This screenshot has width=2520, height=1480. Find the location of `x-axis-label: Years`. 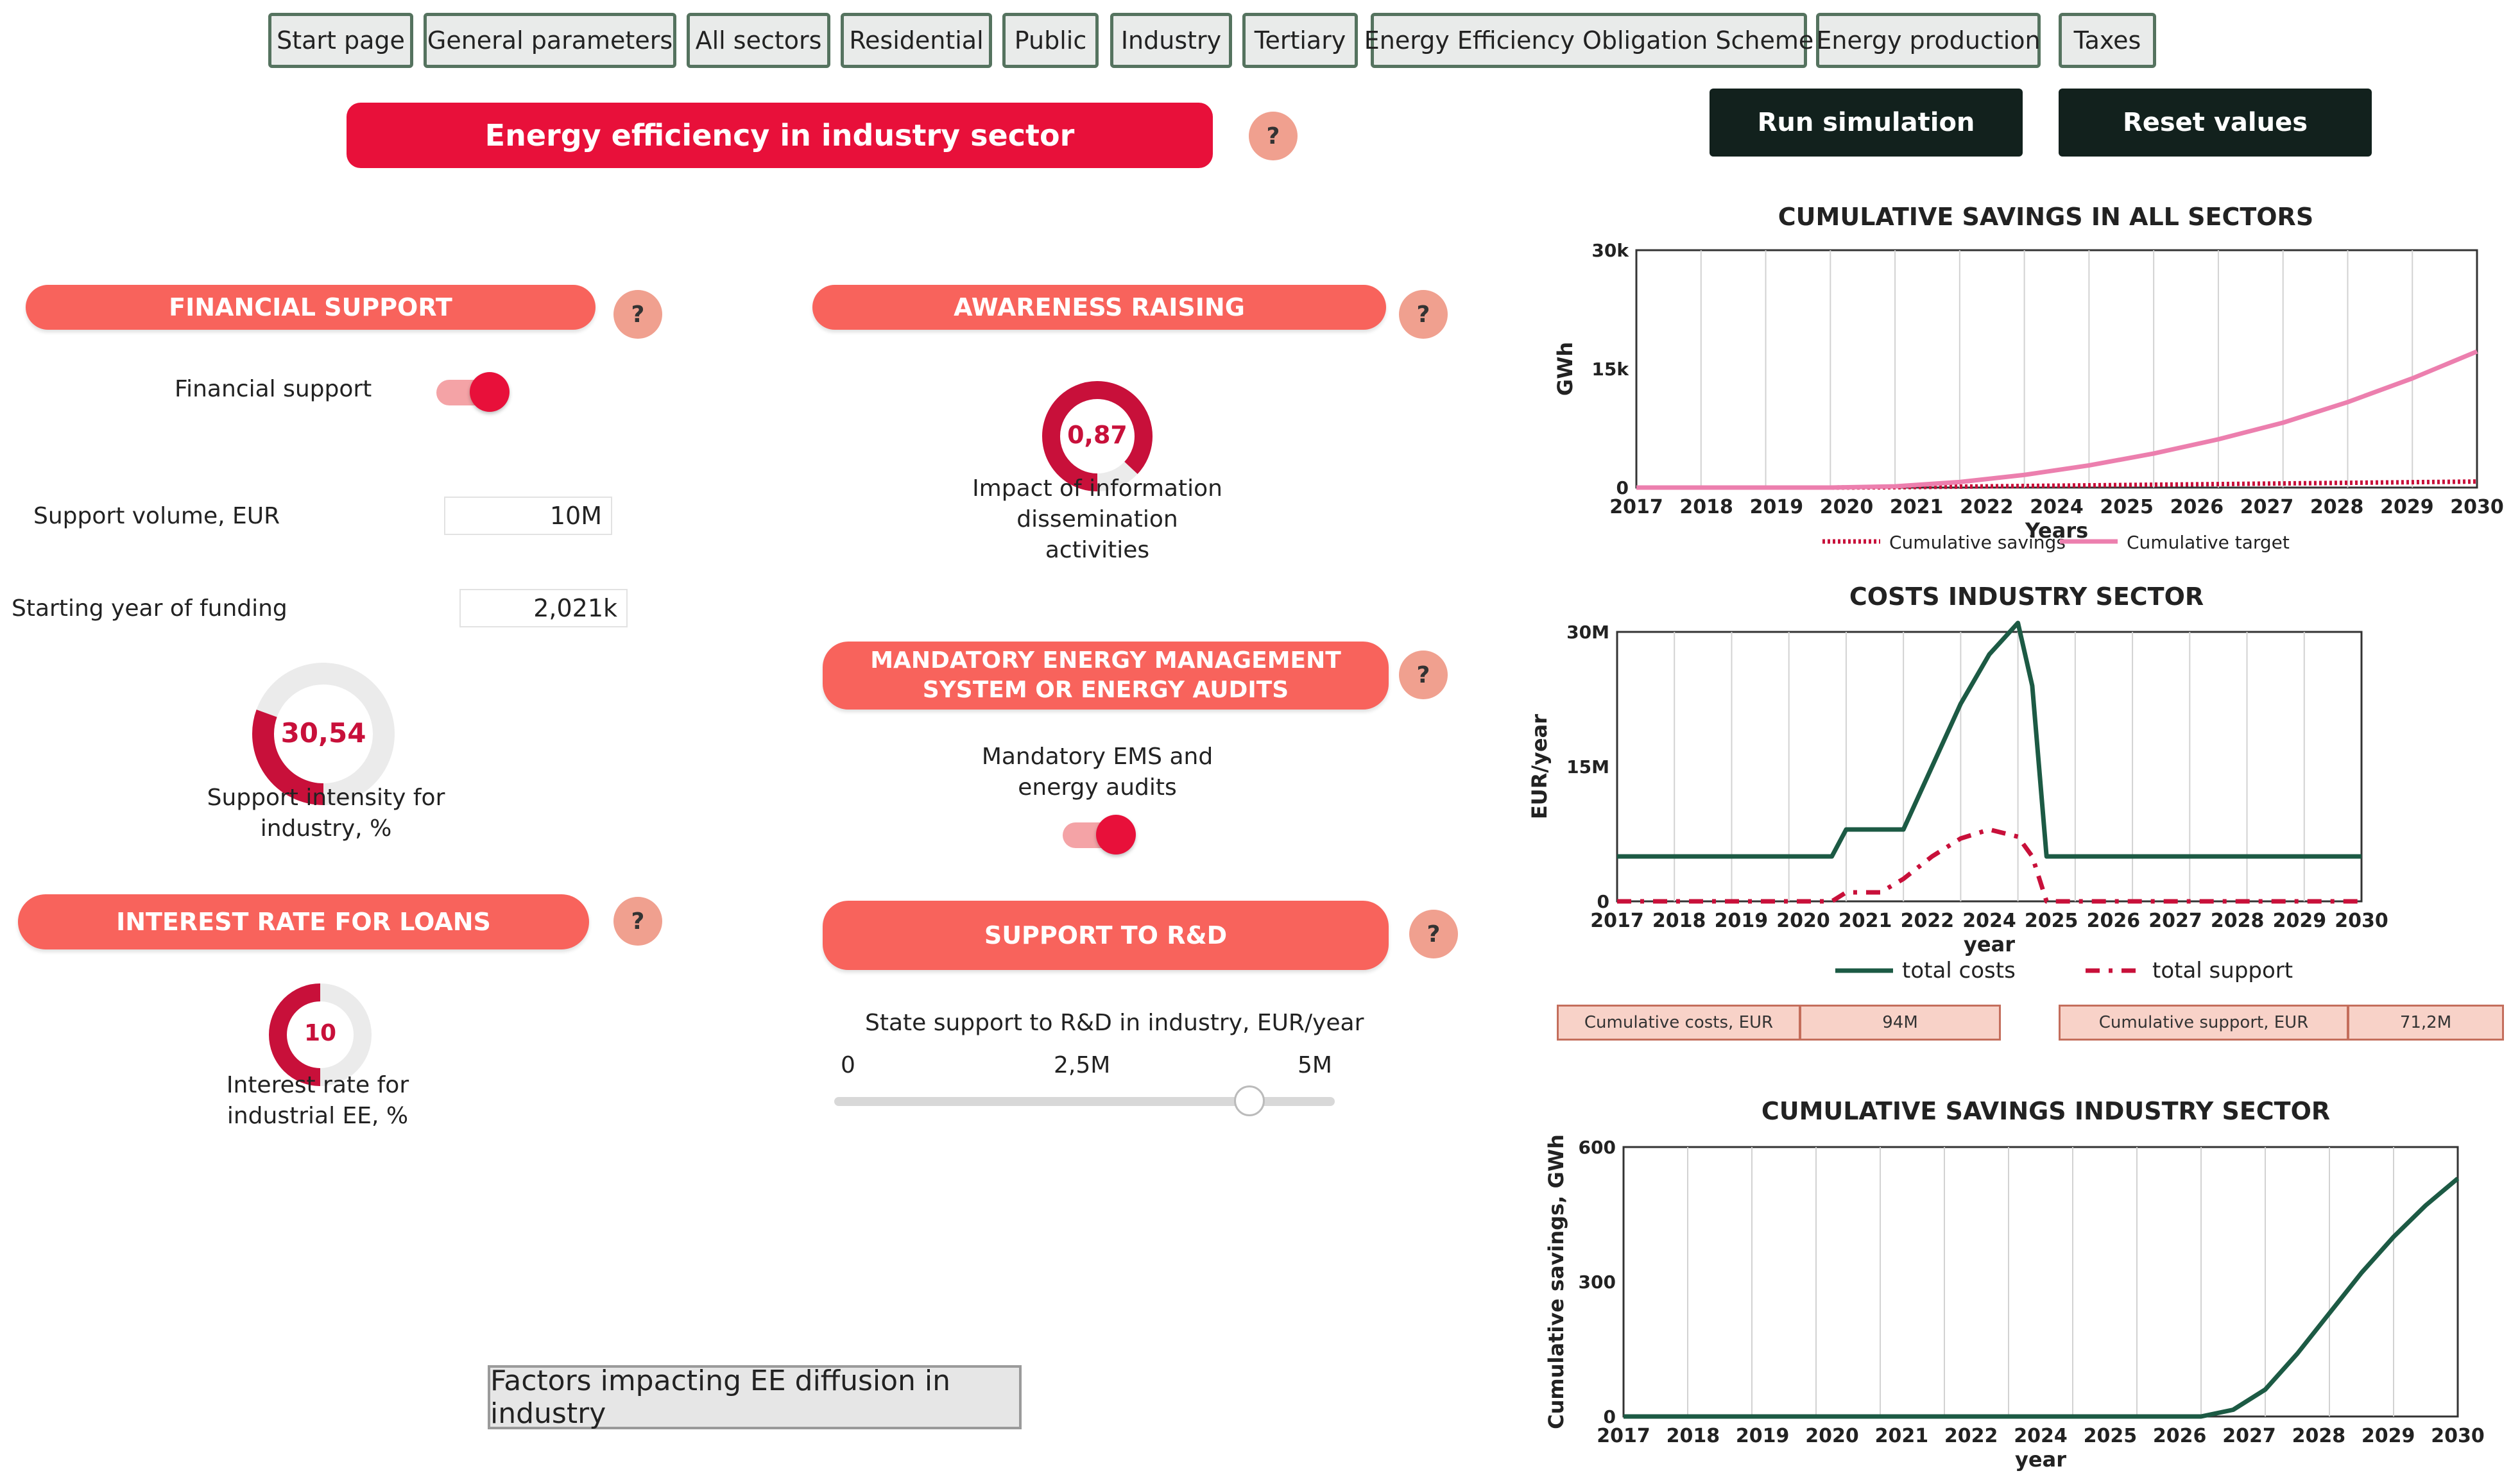

x-axis-label: Years is located at coordinates (2056, 530).